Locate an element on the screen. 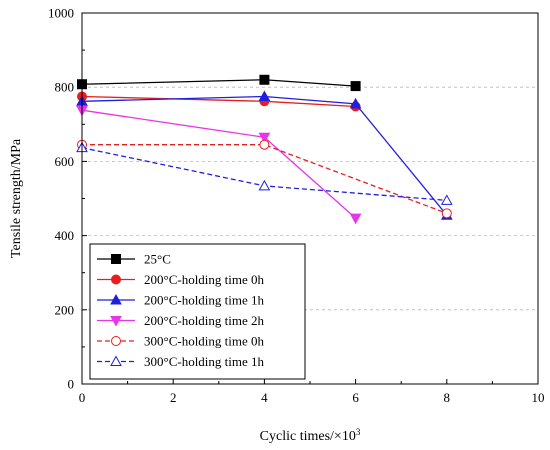 The width and height of the screenshot is (550, 450). y-tick-label-600: 600 is located at coordinates (65, 161).